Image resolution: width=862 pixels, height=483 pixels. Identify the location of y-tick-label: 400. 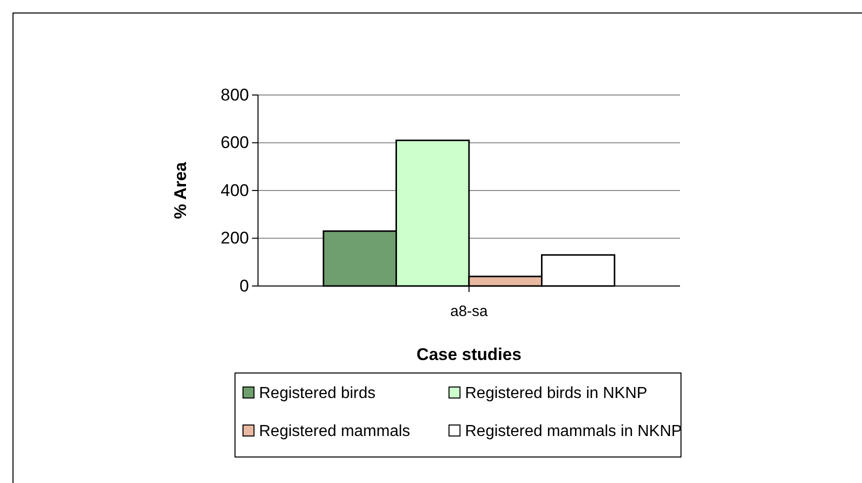
(234, 190).